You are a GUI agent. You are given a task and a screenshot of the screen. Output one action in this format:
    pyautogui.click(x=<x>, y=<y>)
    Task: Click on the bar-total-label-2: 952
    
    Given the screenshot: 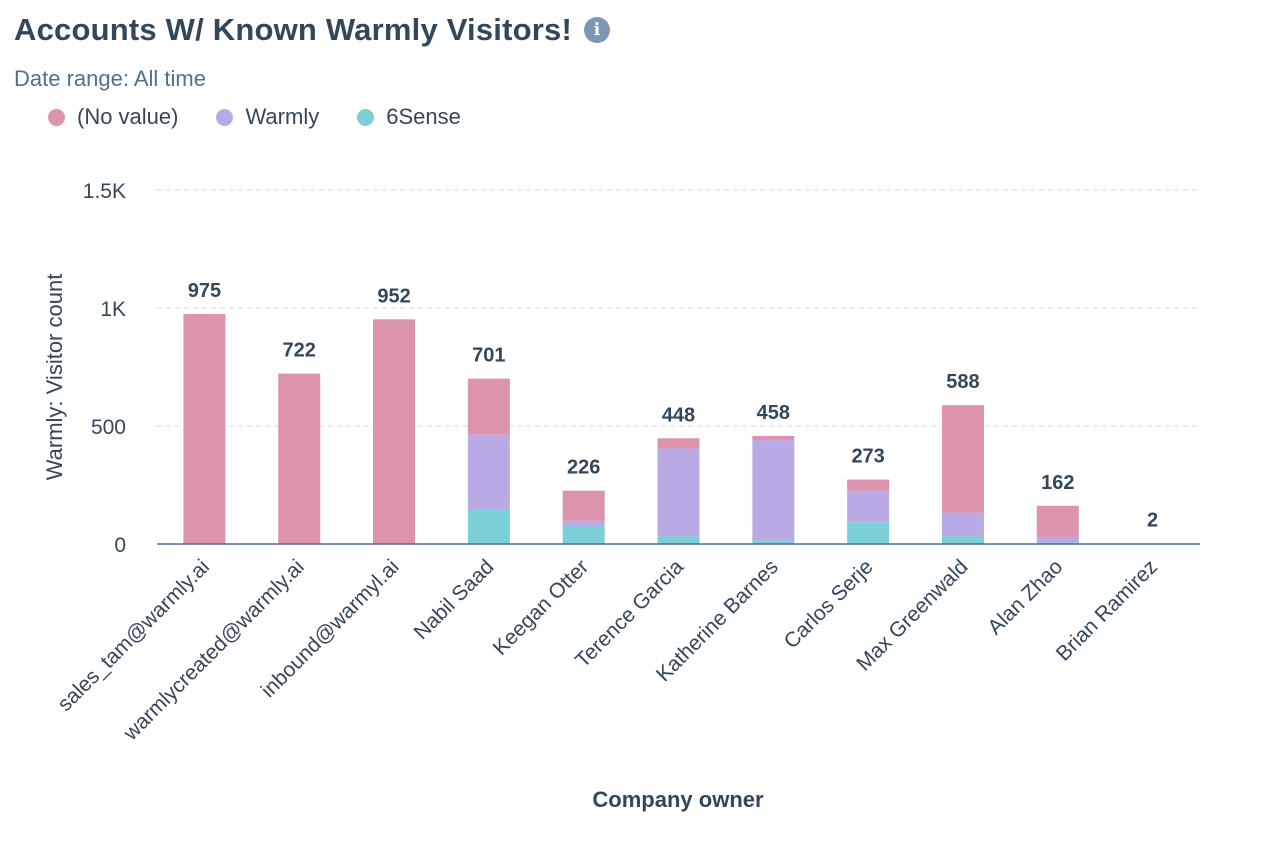 What is the action you would take?
    pyautogui.click(x=393, y=296)
    